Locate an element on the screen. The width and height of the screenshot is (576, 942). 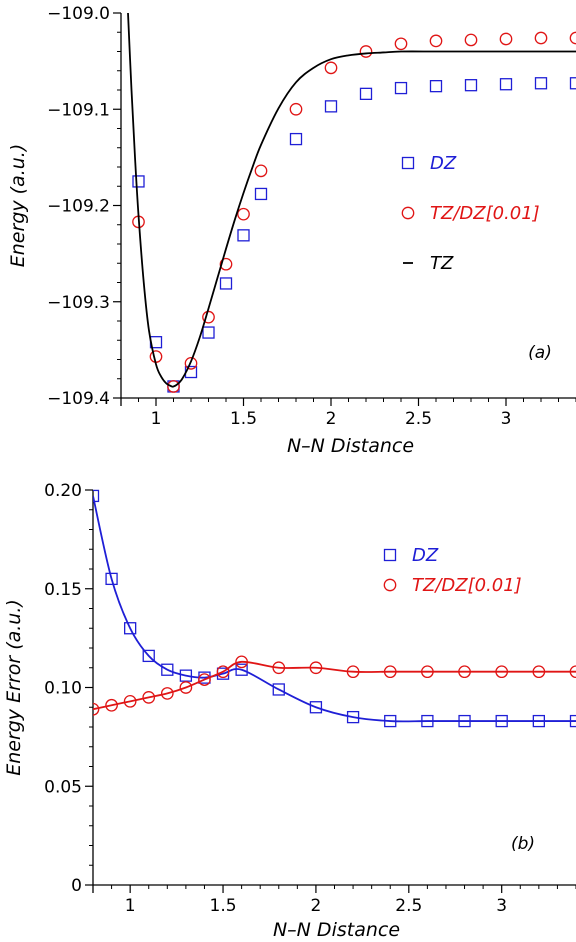
y-tick-label: −109.4 is located at coordinates (78, 399).